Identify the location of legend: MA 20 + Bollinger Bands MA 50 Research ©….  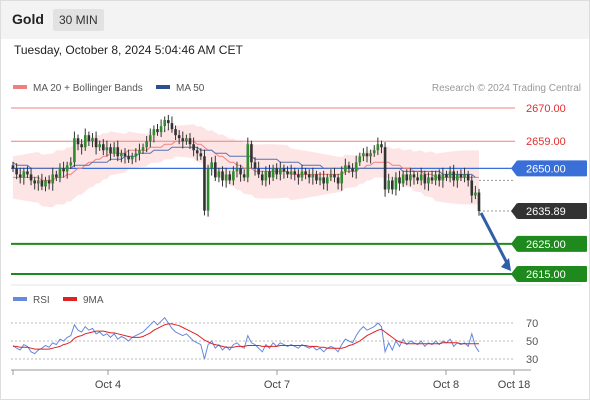
(297, 88).